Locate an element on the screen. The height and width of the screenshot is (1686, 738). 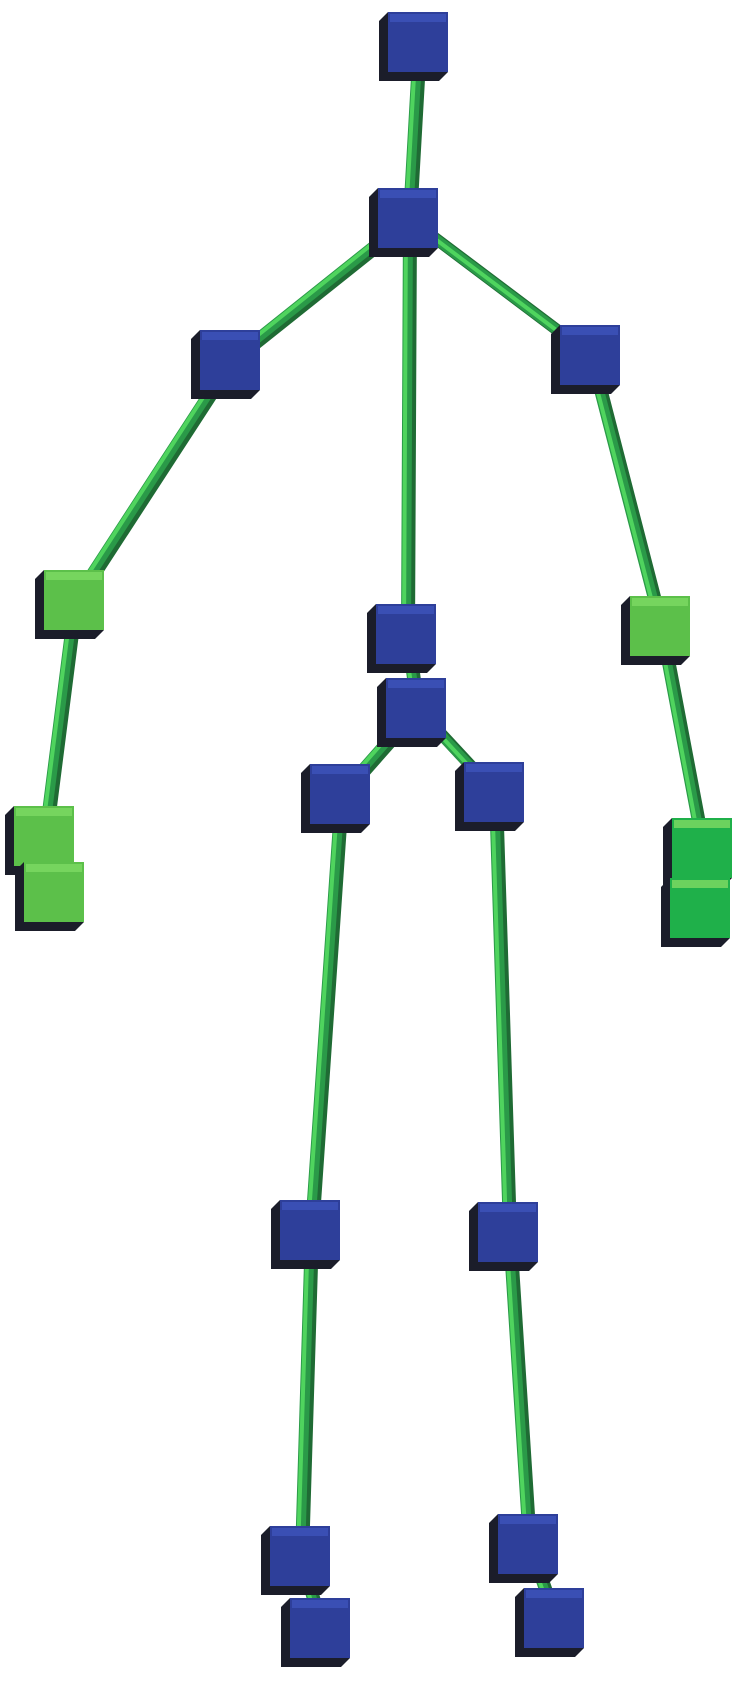
joint-left-shoulder is located at coordinates (225, 364).